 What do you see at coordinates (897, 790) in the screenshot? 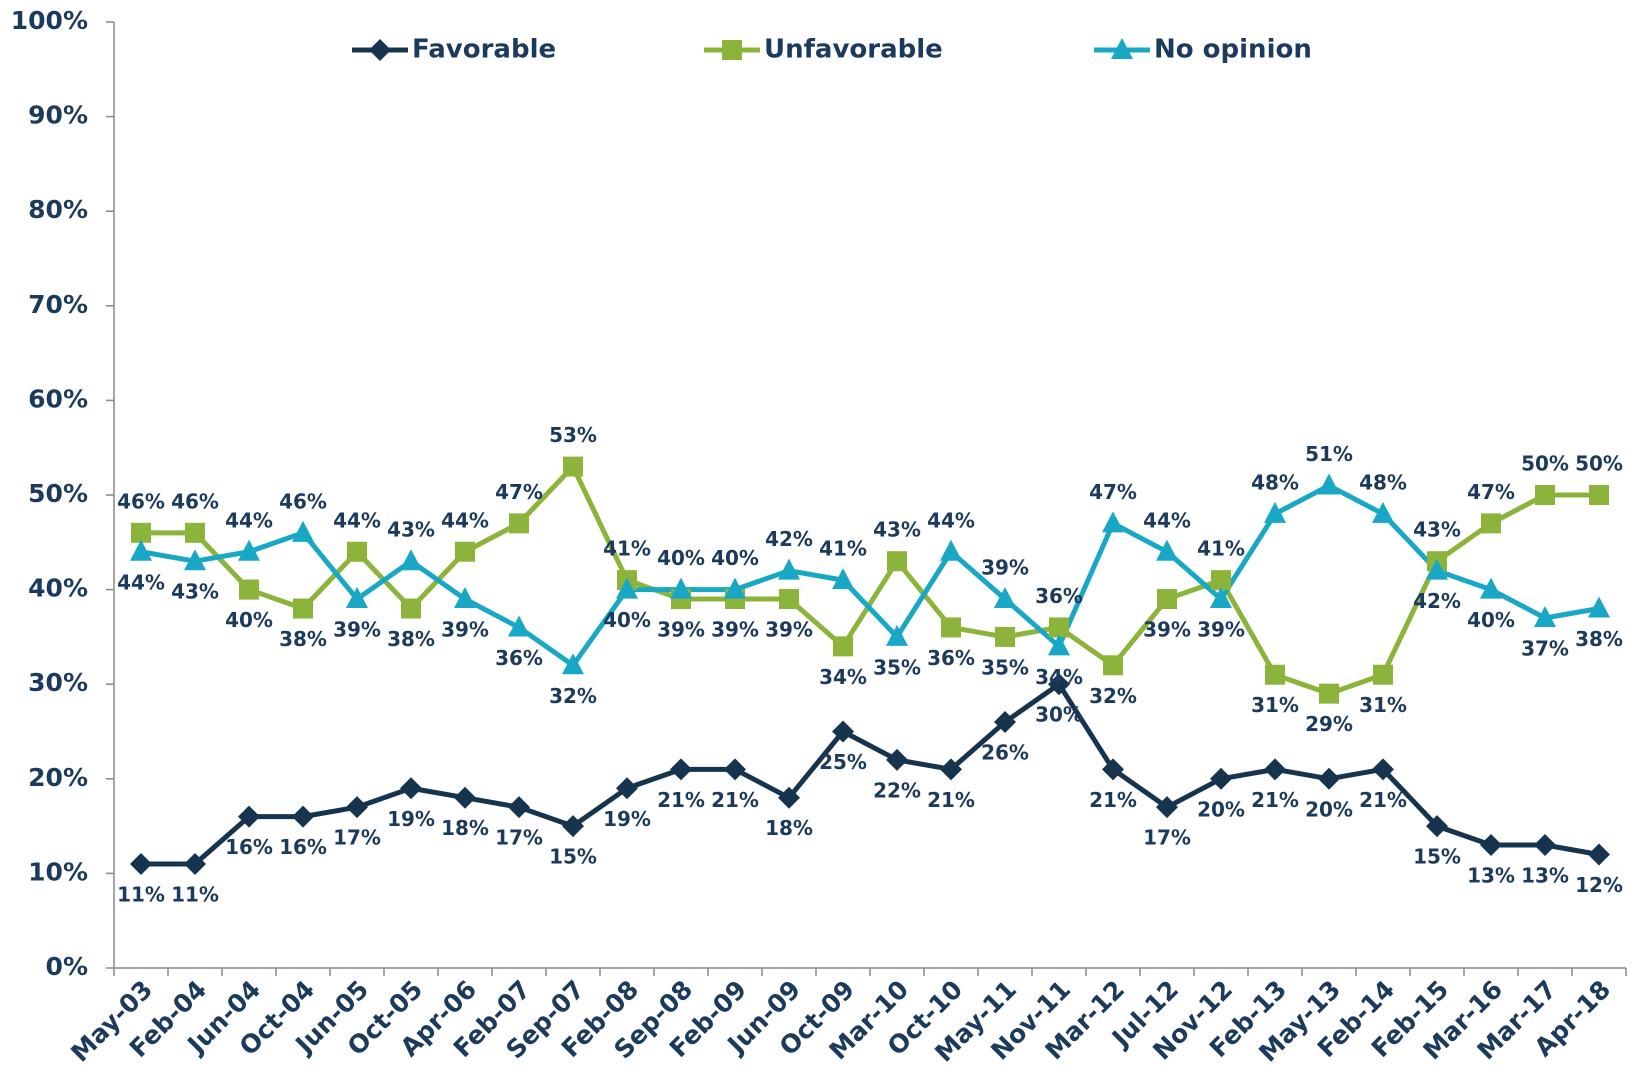
I see `data-label: 22%` at bounding box center [897, 790].